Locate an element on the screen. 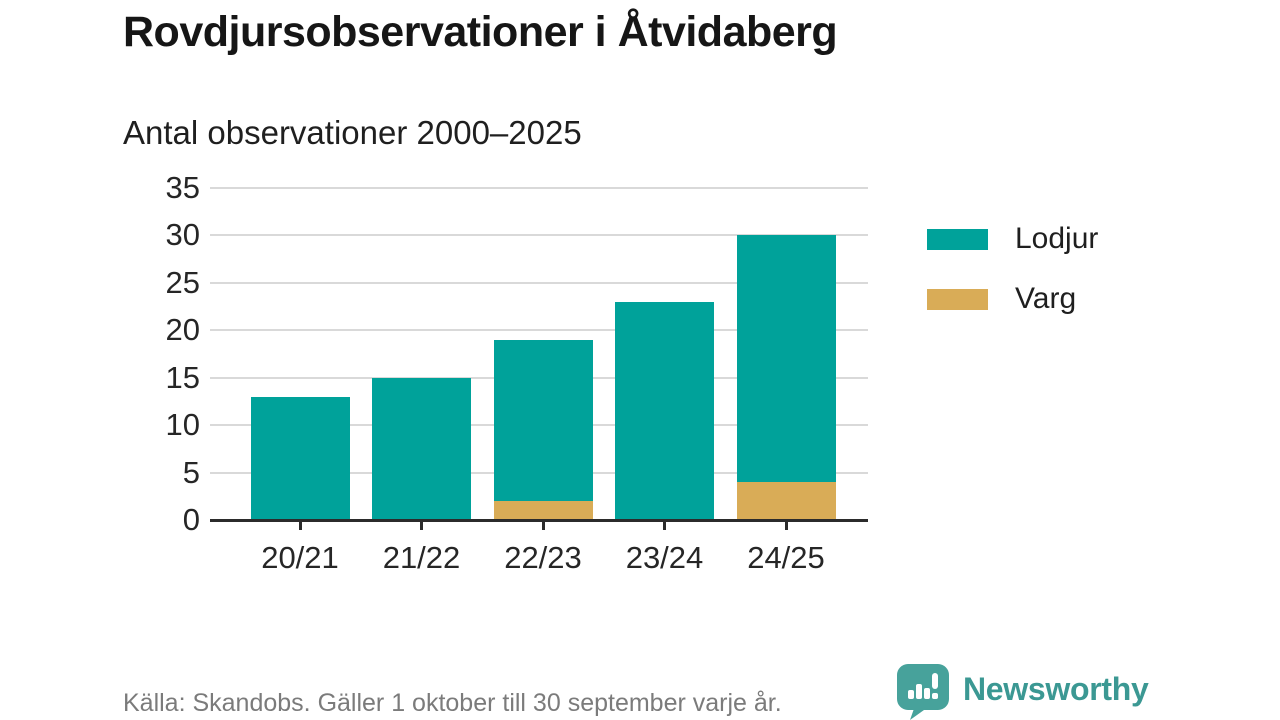 This screenshot has width=1280, height=720. legend-label-varg: Varg is located at coordinates (1046, 298).